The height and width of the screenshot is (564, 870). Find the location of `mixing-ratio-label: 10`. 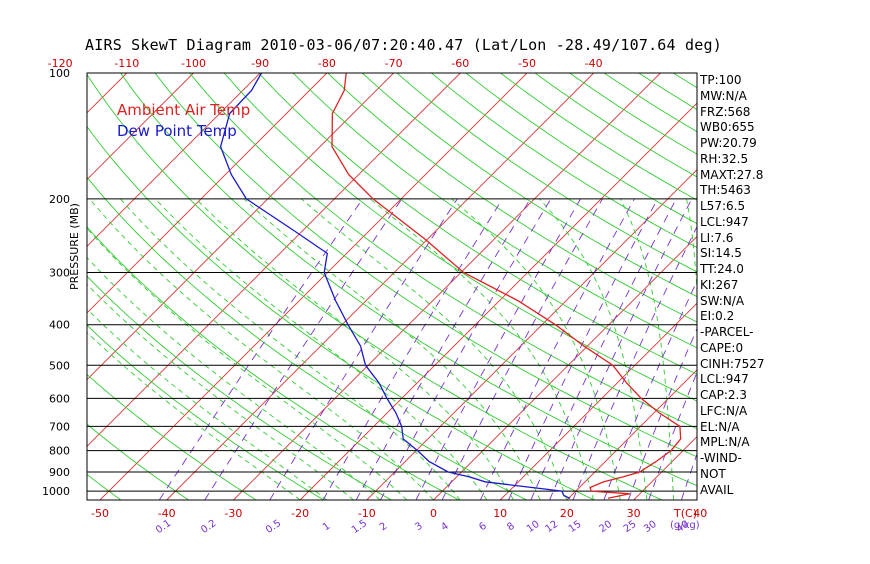

mixing-ratio-label: 10 is located at coordinates (533, 527).